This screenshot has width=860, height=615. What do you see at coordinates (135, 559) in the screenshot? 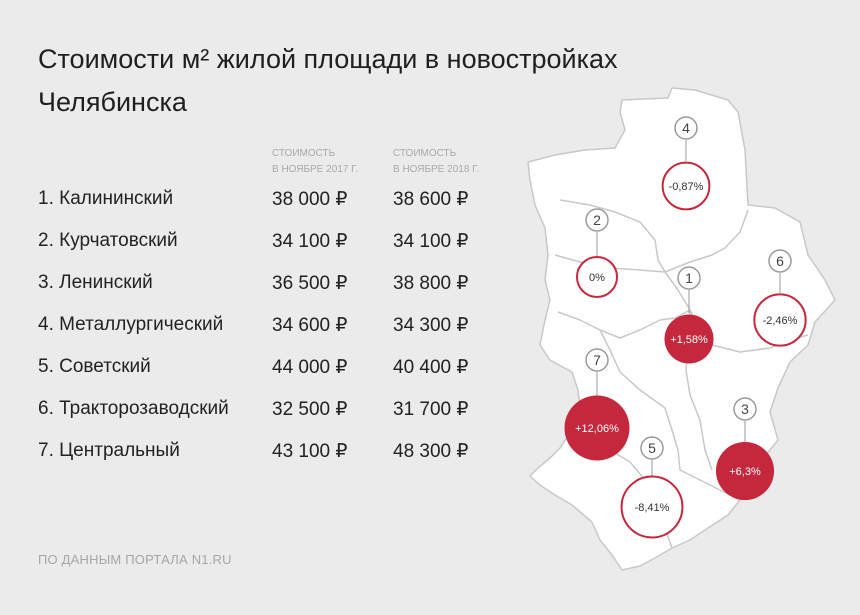
I see `source-note: ПО ДАННЫМ ПОРТАЛА N1.RU` at bounding box center [135, 559].